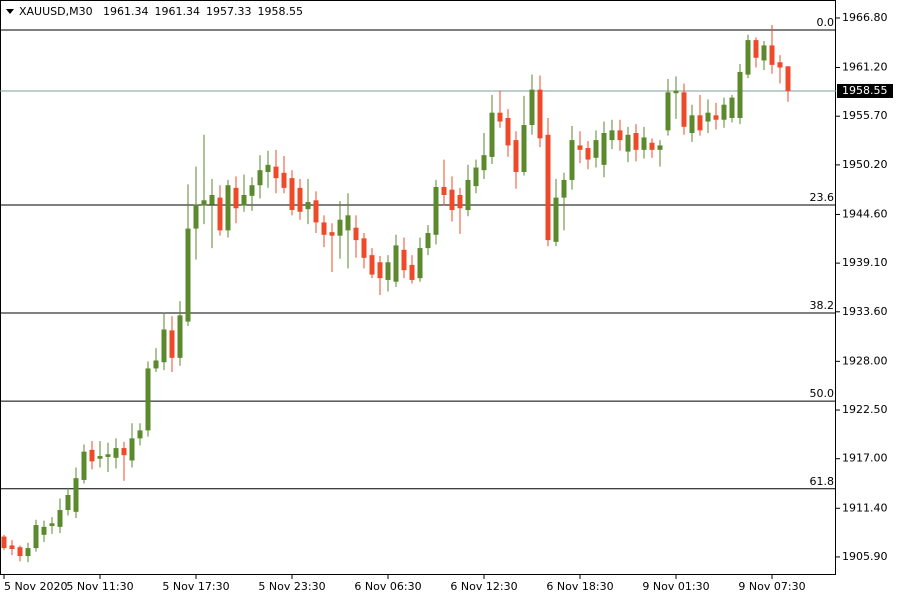  I want to click on fib-level: 61.8, so click(822, 481).